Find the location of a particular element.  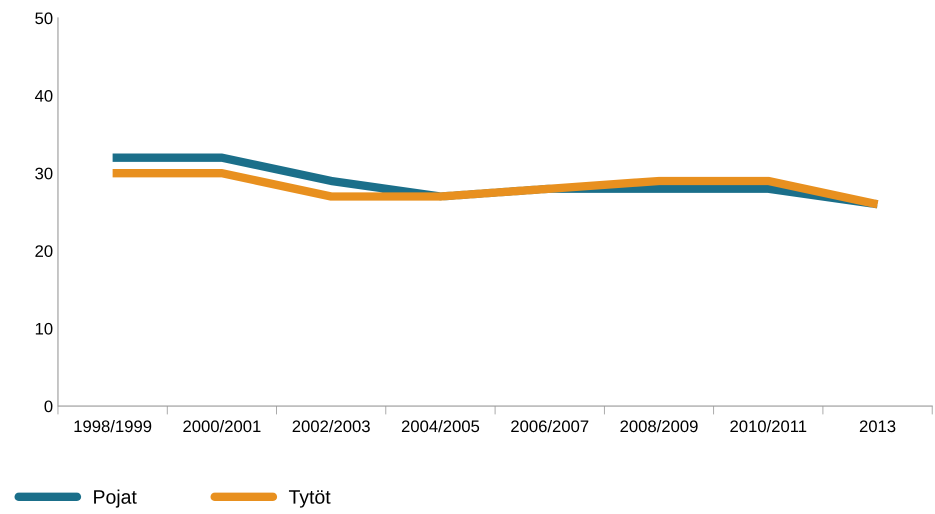

y-tick-label: 10 is located at coordinates (44, 328).